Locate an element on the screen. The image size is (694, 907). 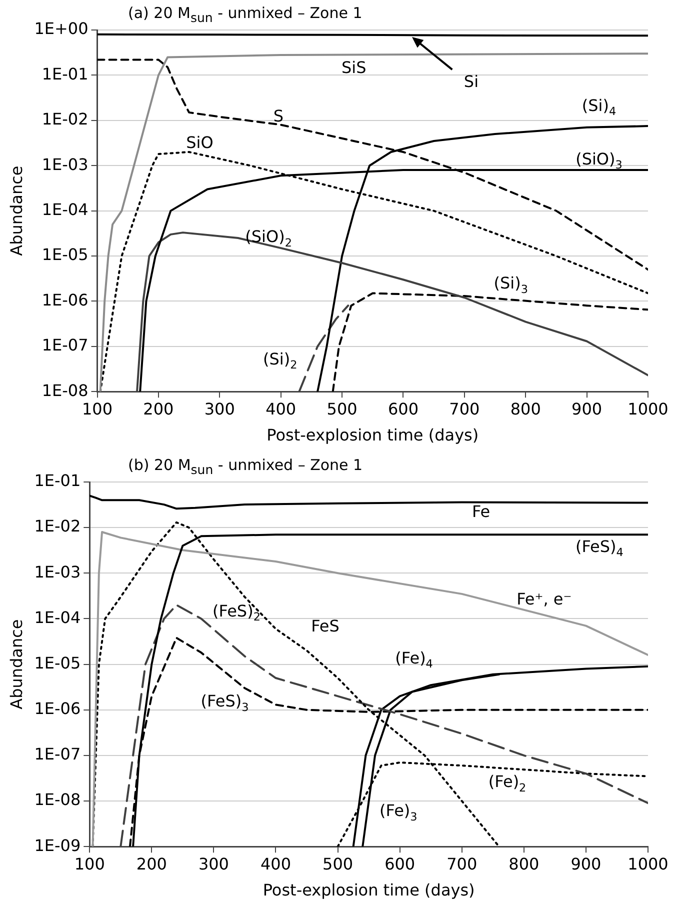
series-label: S is located at coordinates (278, 116).